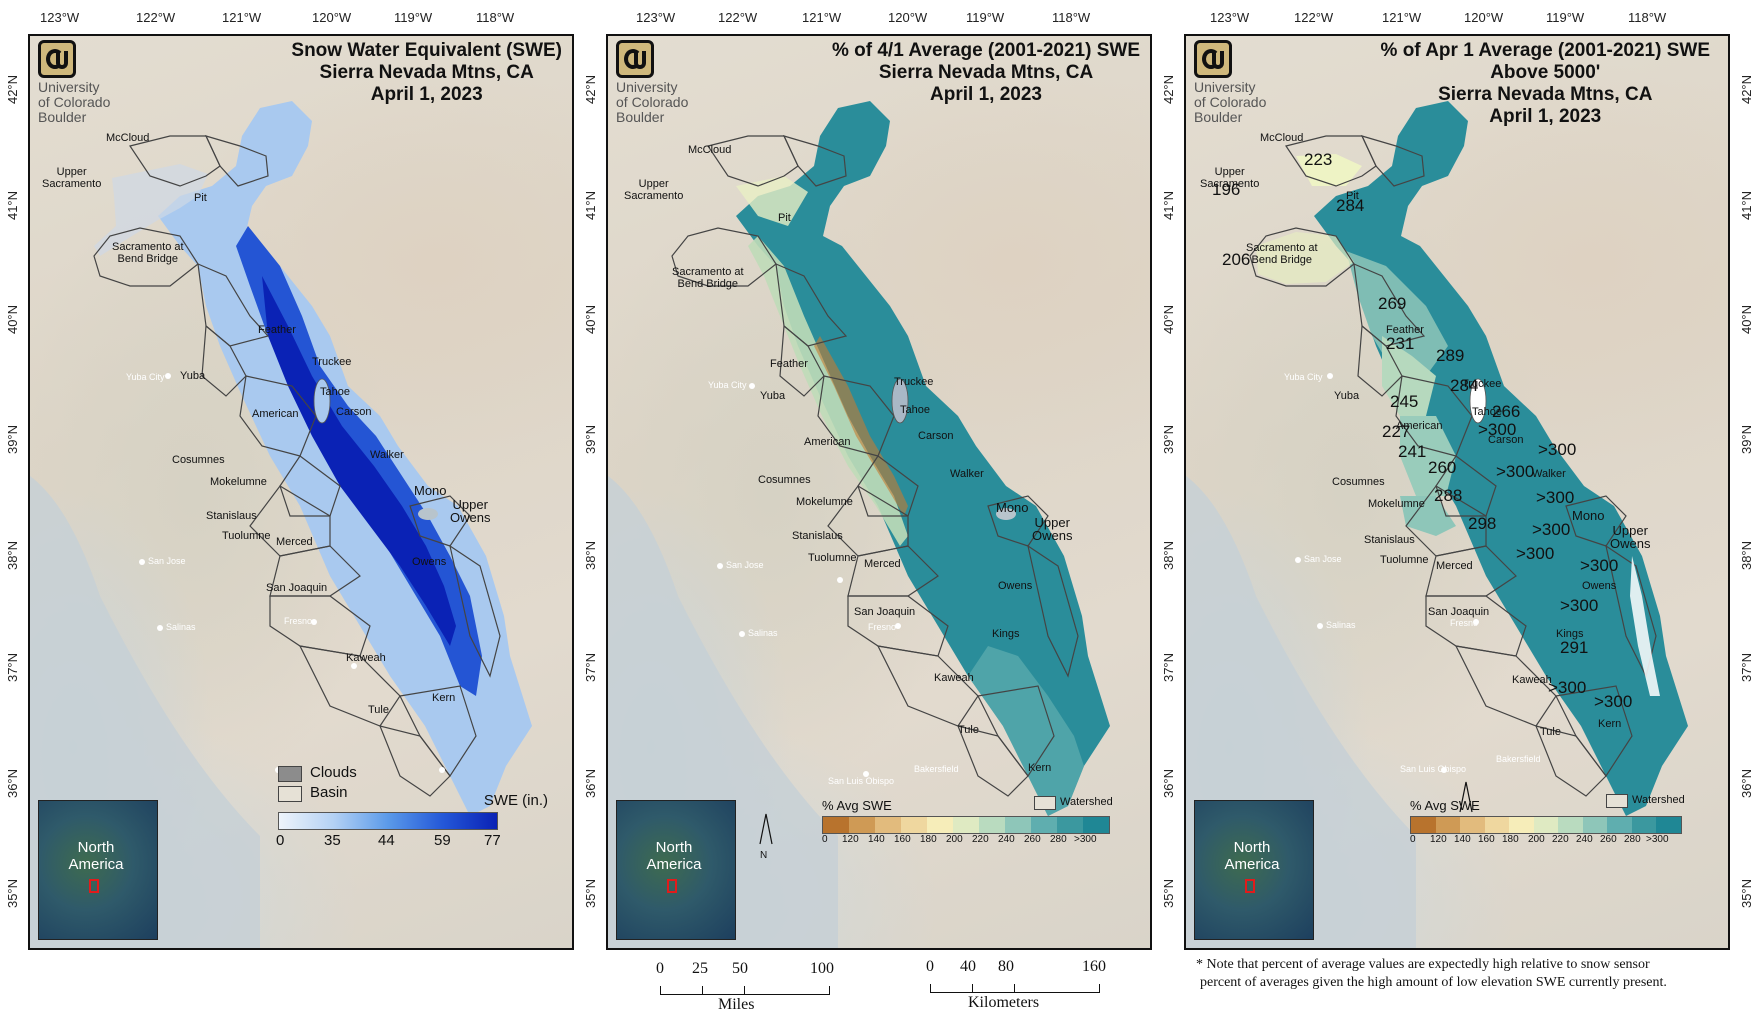 This screenshot has width=1761, height=1020. I want to click on label-kaweah: Kaweah, so click(1532, 680).